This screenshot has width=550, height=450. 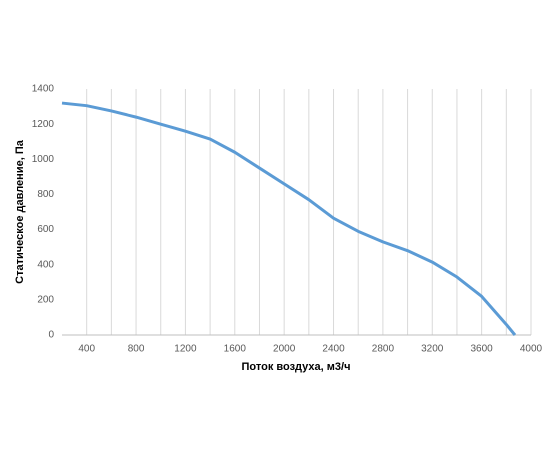 What do you see at coordinates (20, 211) in the screenshot?
I see `y-axis-title: Статическое давление, Па` at bounding box center [20, 211].